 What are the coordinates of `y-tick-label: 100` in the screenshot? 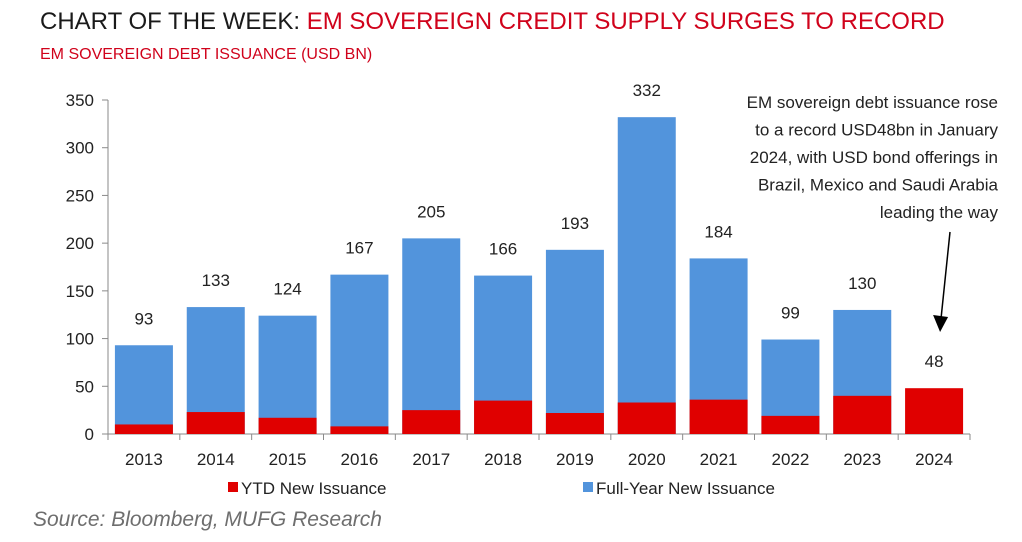 It's located at (80, 339).